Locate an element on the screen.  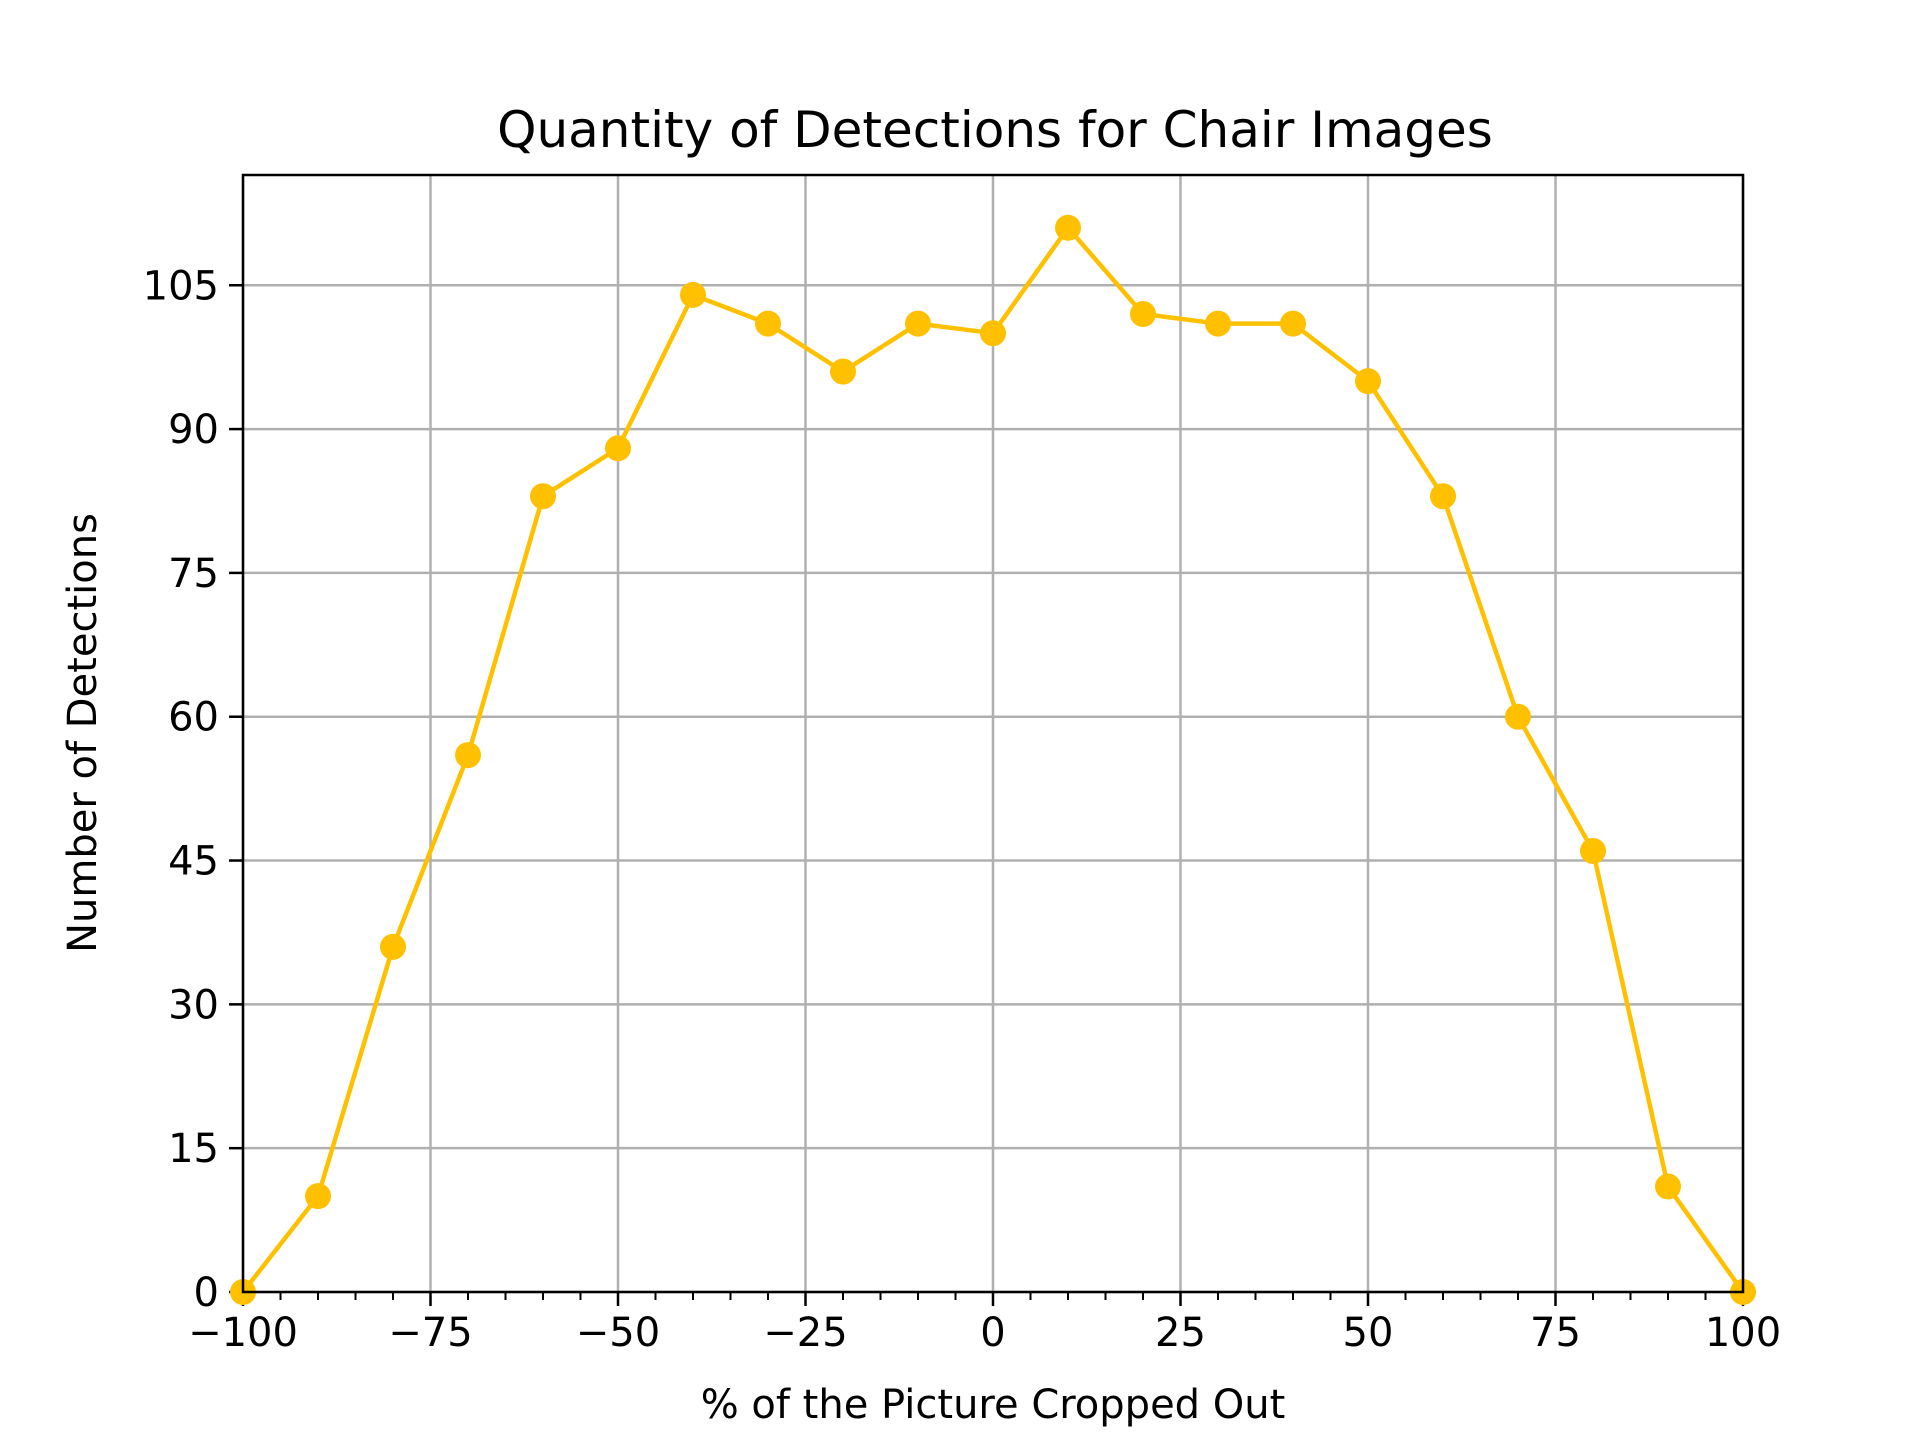
x-tick-label-0: −100 is located at coordinates (243, 1333).